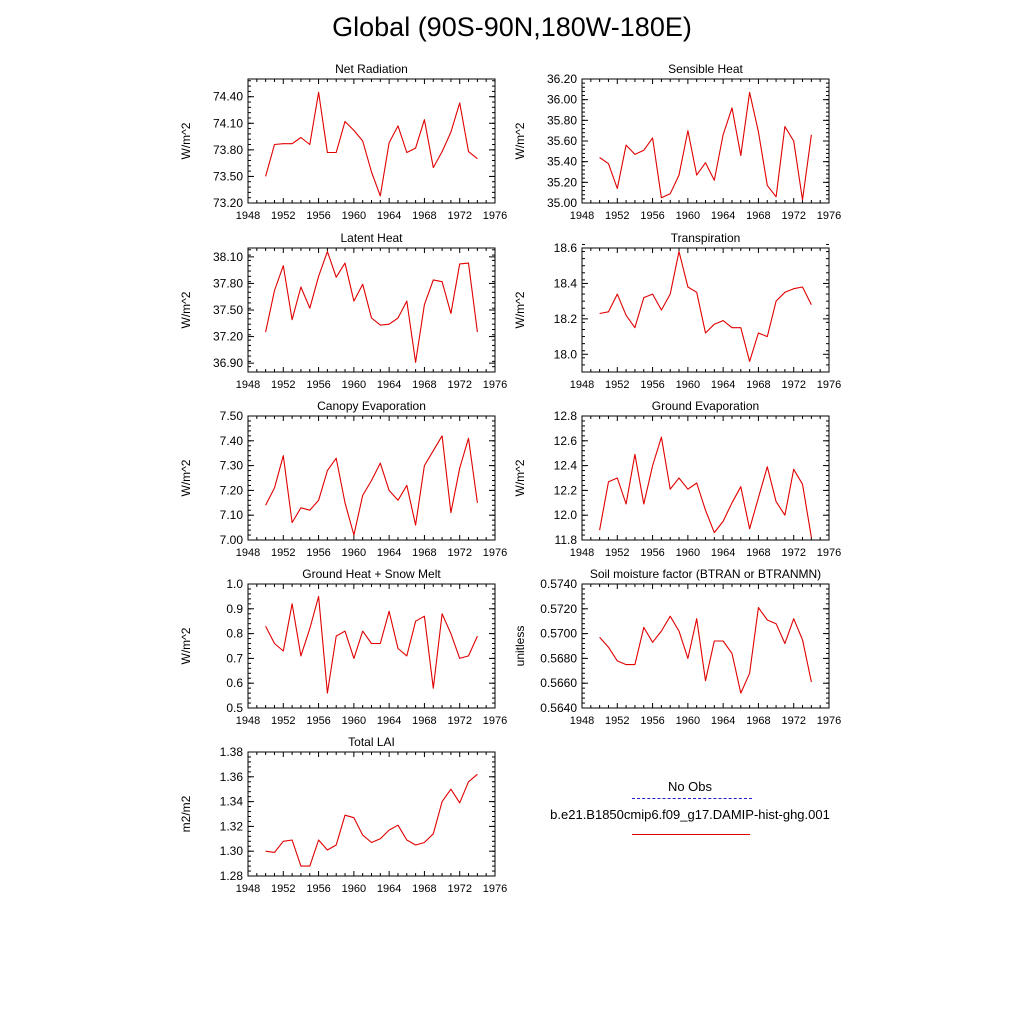 This screenshot has height=1024, width=1024. Describe the element at coordinates (232, 441) in the screenshot. I see `y-tick-label: 7.40` at that location.